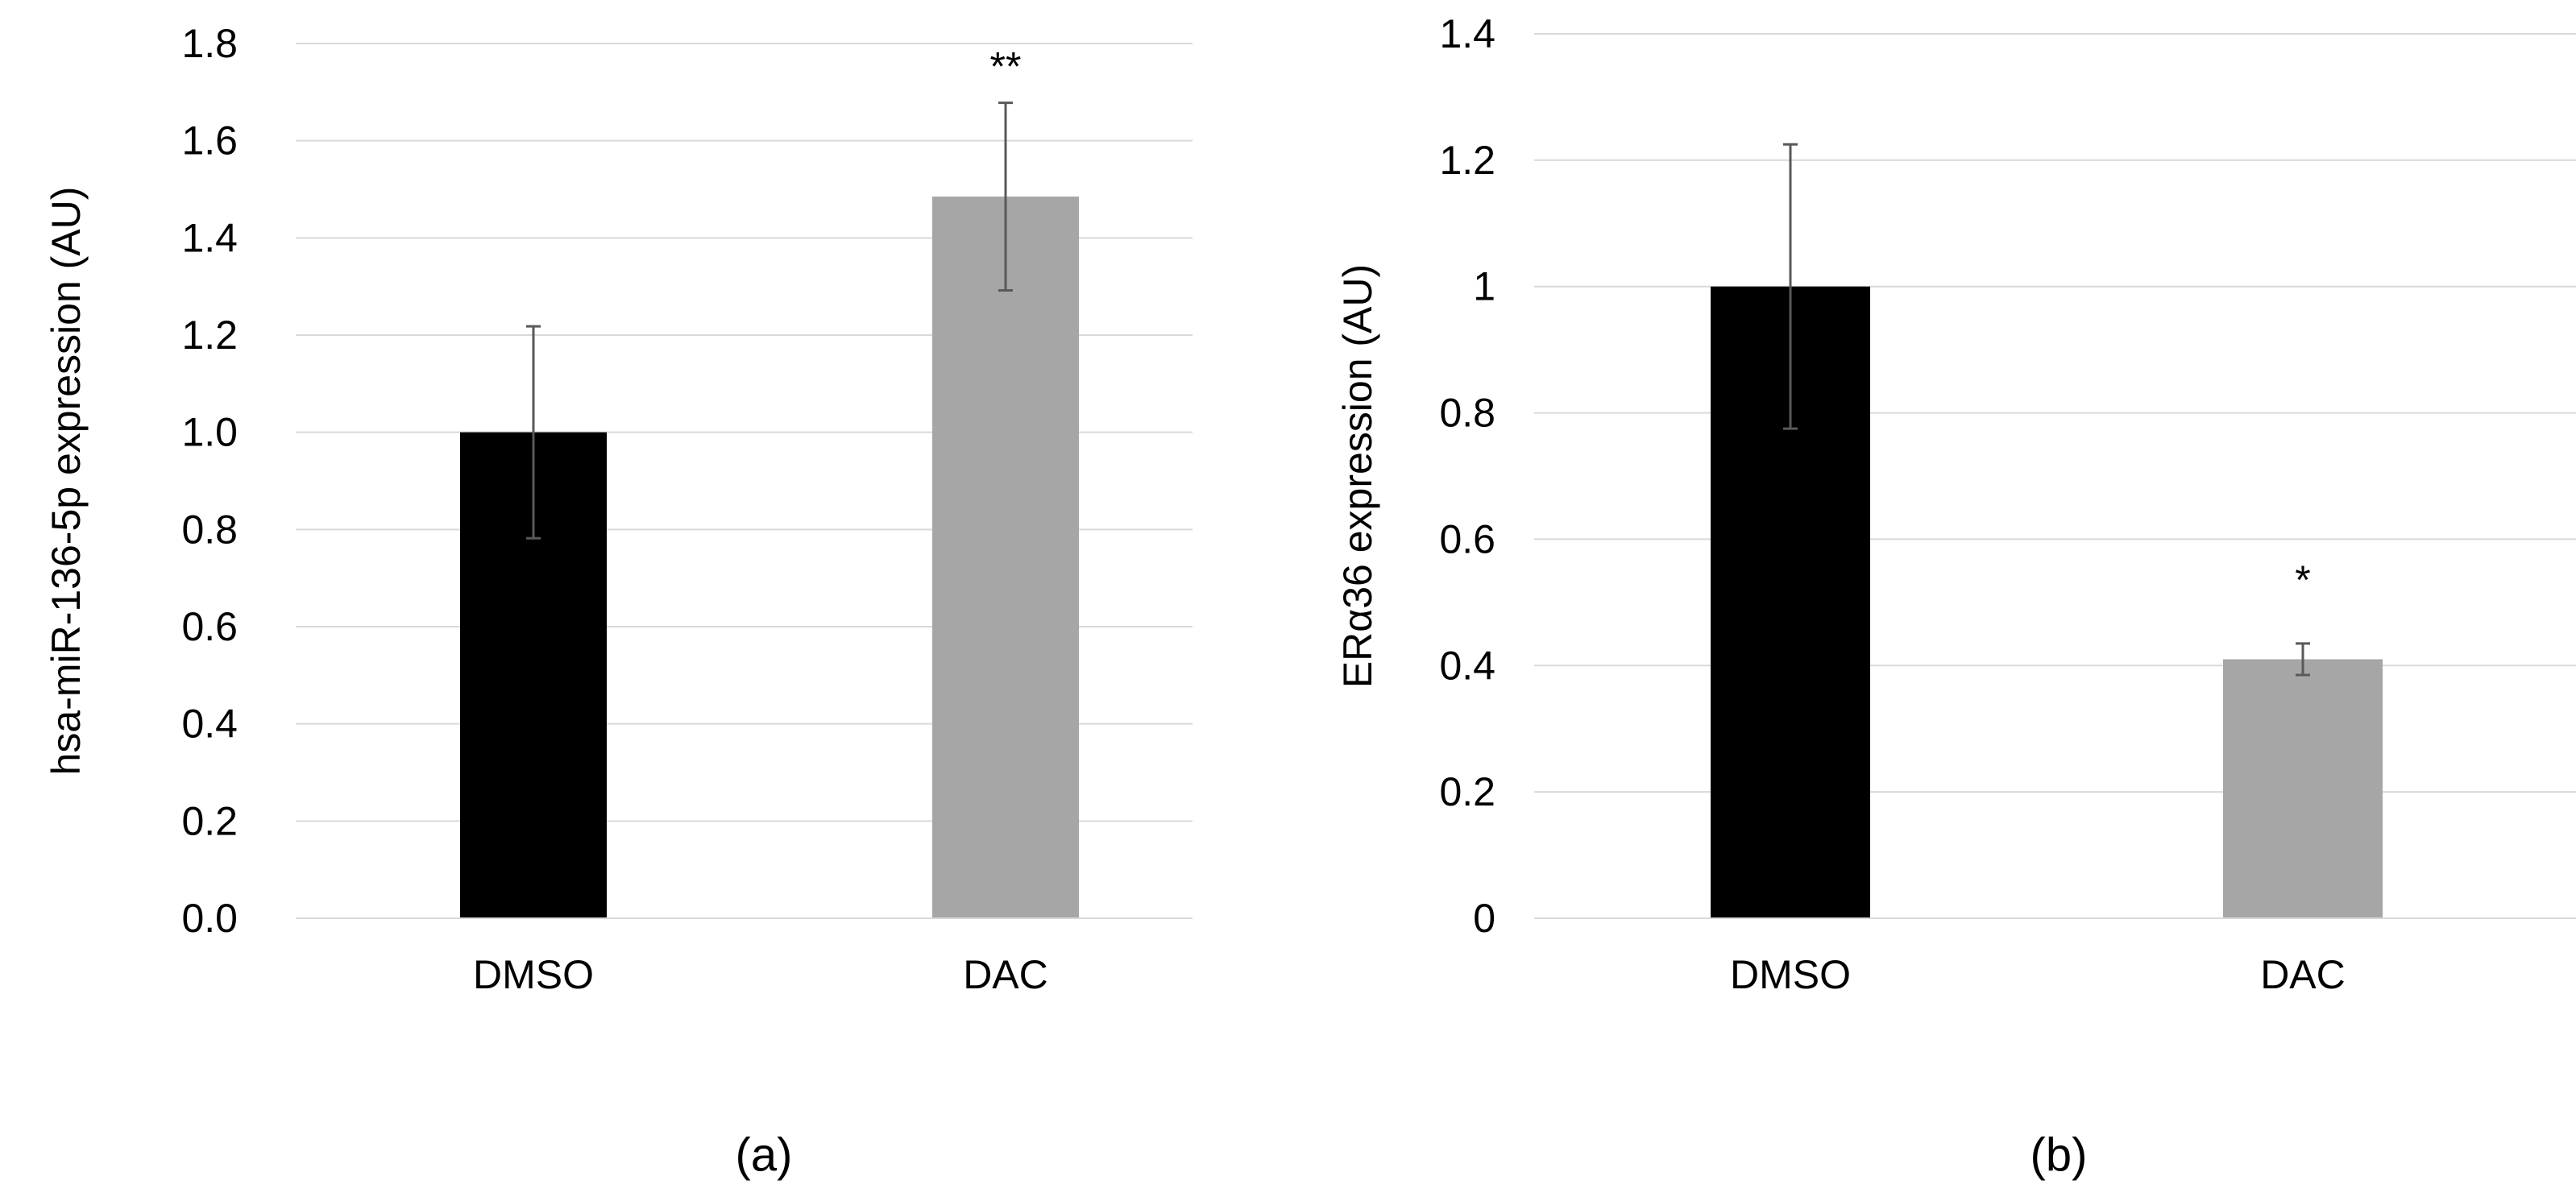  What do you see at coordinates (764, 1155) in the screenshot?
I see `panel-label: (a)` at bounding box center [764, 1155].